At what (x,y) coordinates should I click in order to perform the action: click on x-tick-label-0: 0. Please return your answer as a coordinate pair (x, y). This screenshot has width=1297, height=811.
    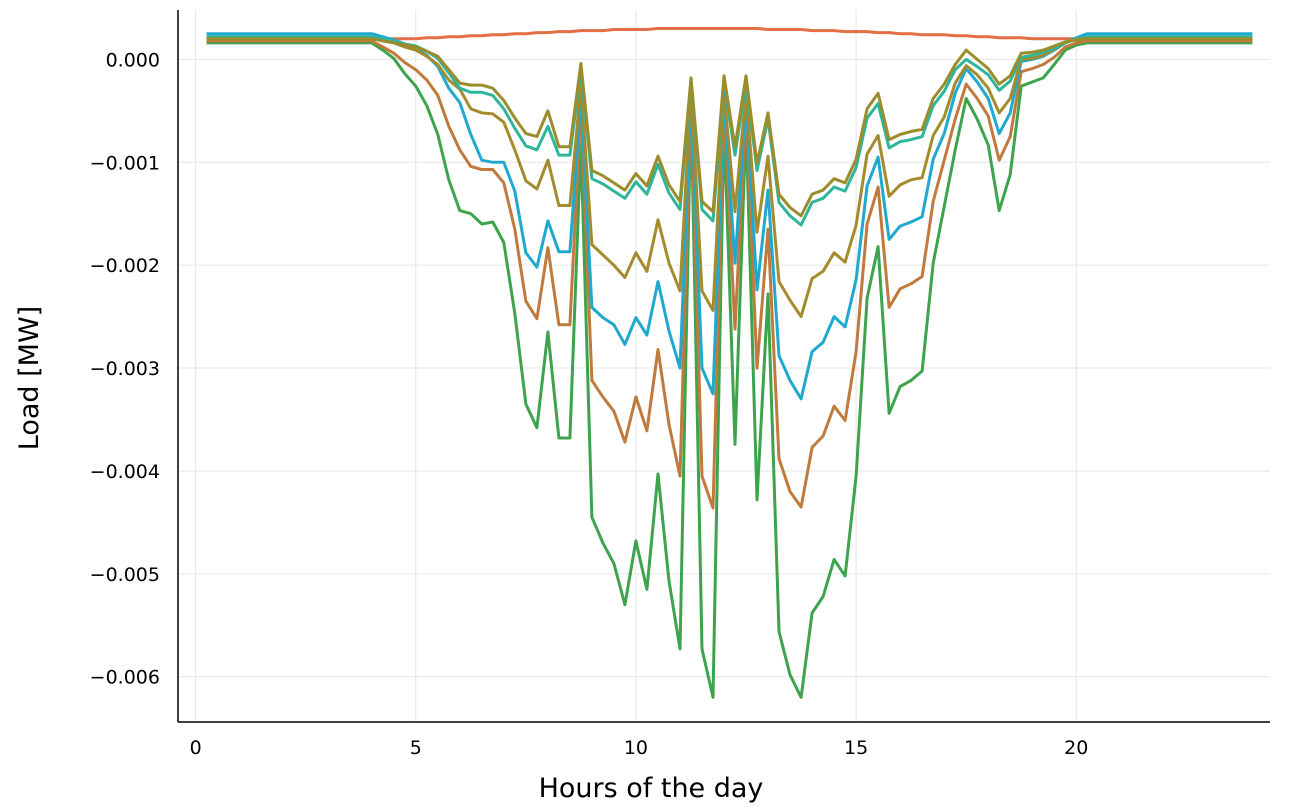
    Looking at the image, I should click on (196, 748).